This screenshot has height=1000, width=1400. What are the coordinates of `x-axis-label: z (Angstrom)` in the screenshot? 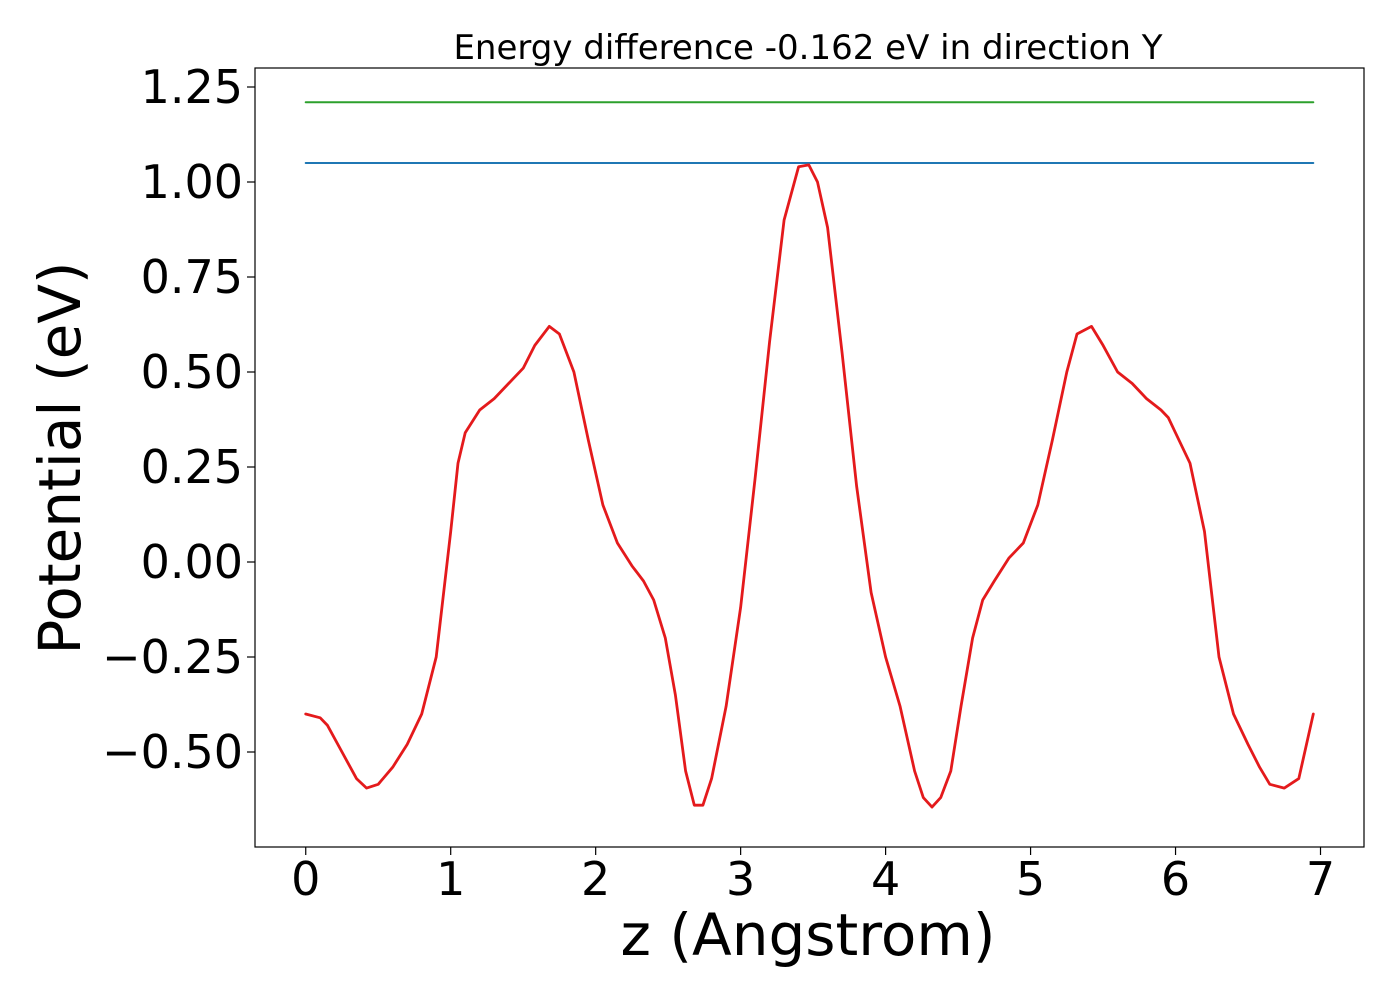 It's located at (808, 935).